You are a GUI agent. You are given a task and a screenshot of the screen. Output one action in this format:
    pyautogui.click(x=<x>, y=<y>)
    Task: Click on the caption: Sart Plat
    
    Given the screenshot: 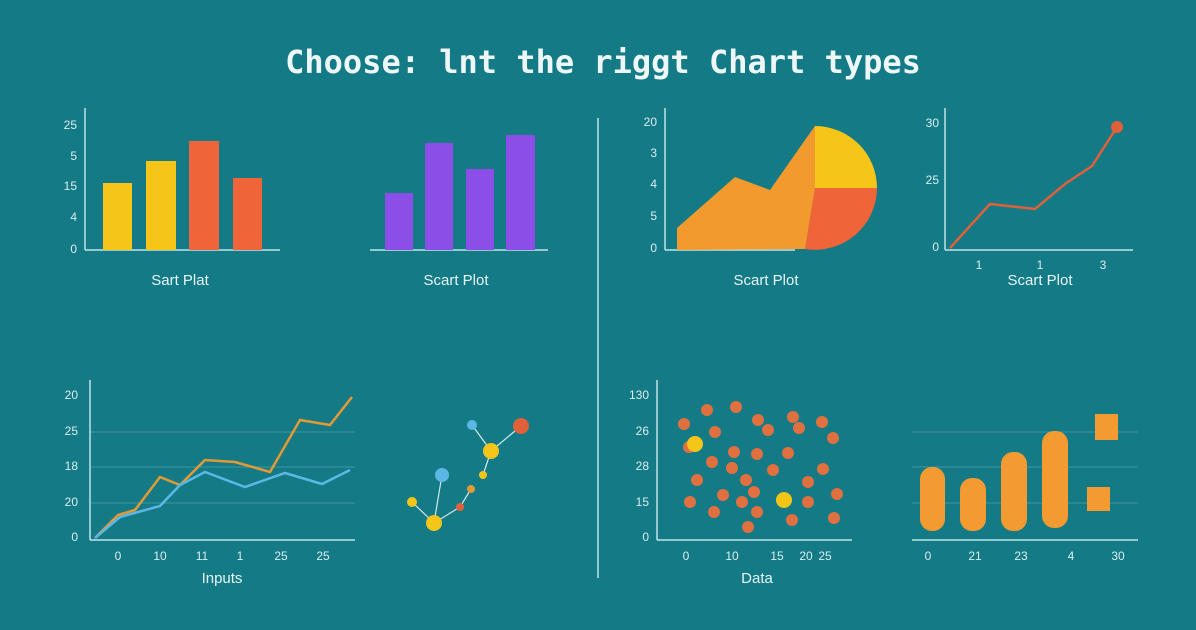 What is the action you would take?
    pyautogui.click(x=180, y=280)
    